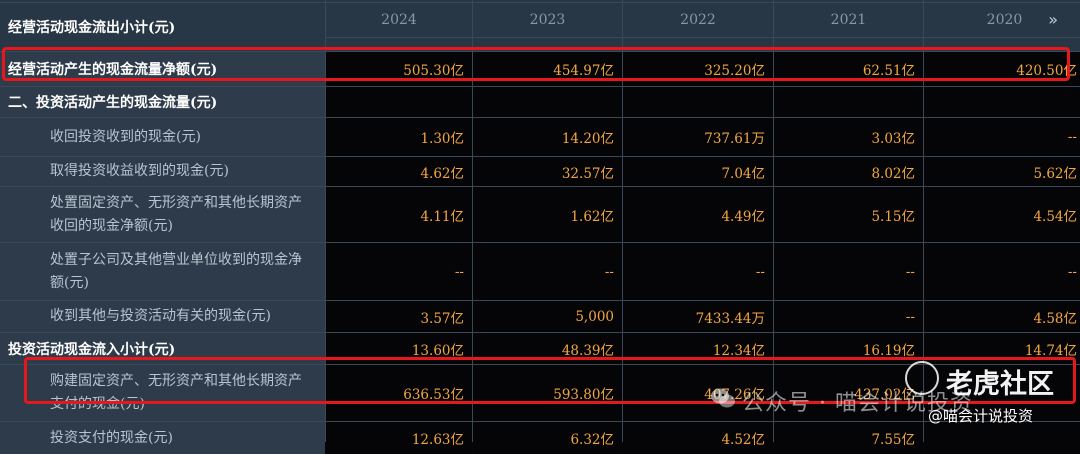  What do you see at coordinates (848, 137) in the screenshot?
I see `table-cell: 3.03亿` at bounding box center [848, 137].